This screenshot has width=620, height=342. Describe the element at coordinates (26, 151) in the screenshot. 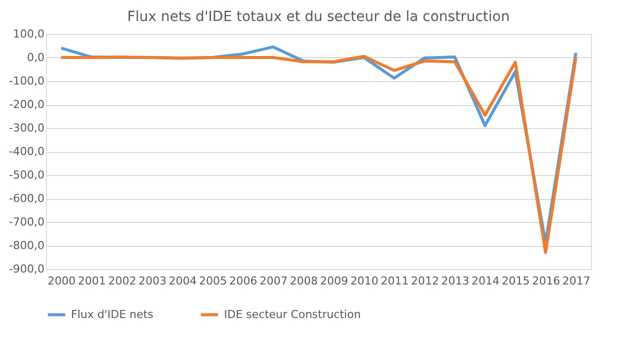

I see `y-tick-label: -400,0` at that location.